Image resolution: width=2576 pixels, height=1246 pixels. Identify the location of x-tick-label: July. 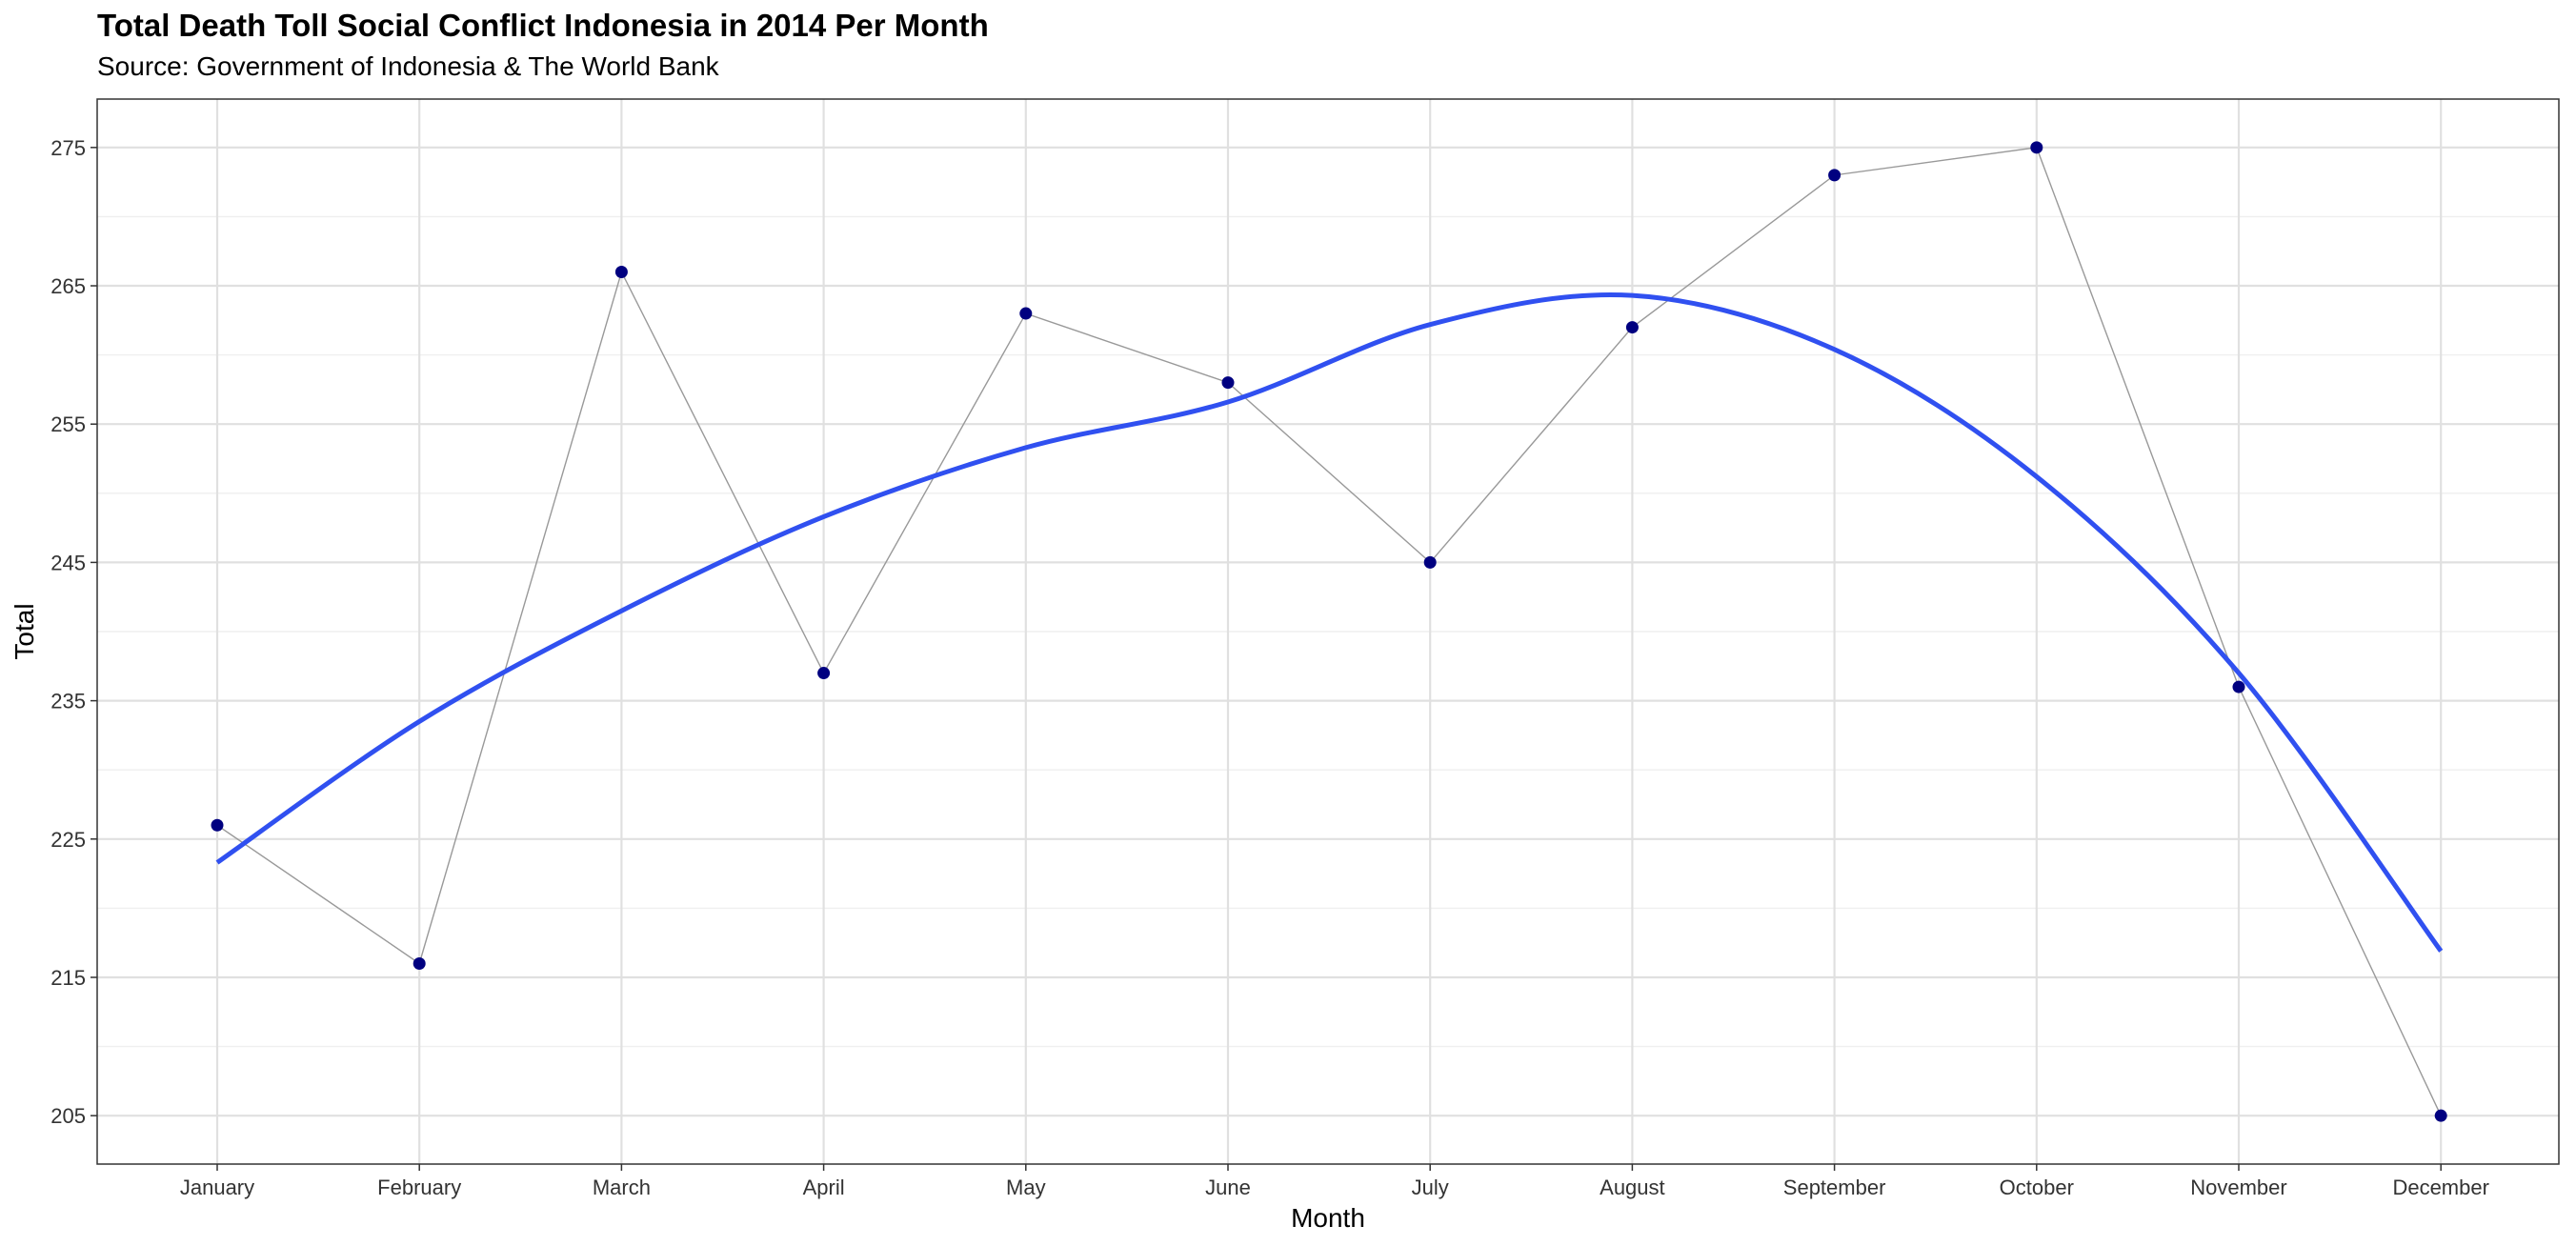
(1430, 1187).